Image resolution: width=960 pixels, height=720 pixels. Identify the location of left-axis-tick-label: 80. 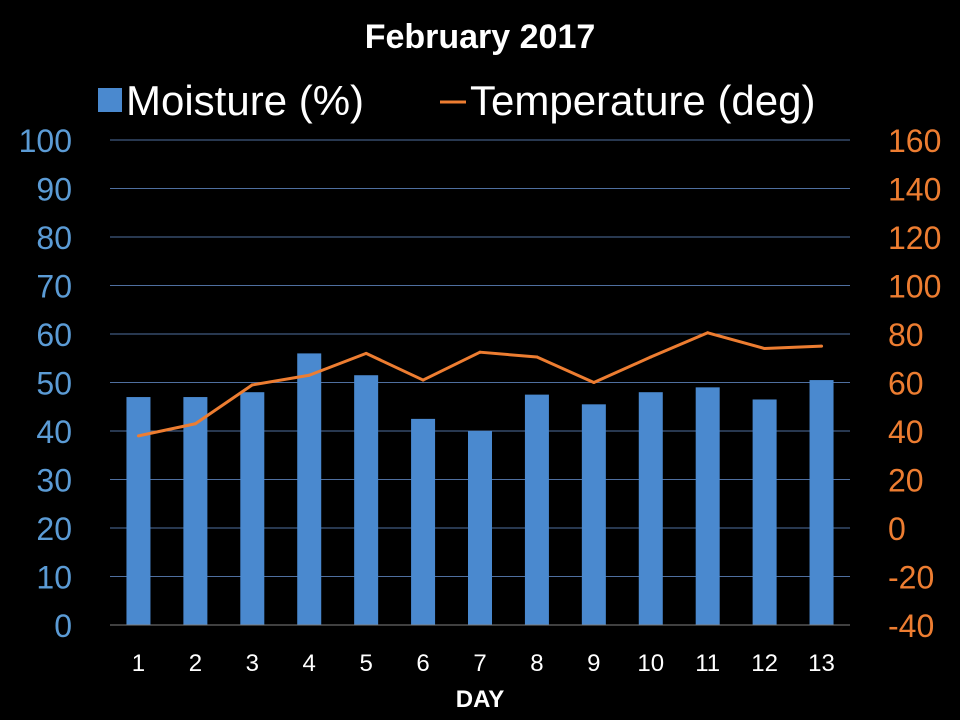
(54, 238).